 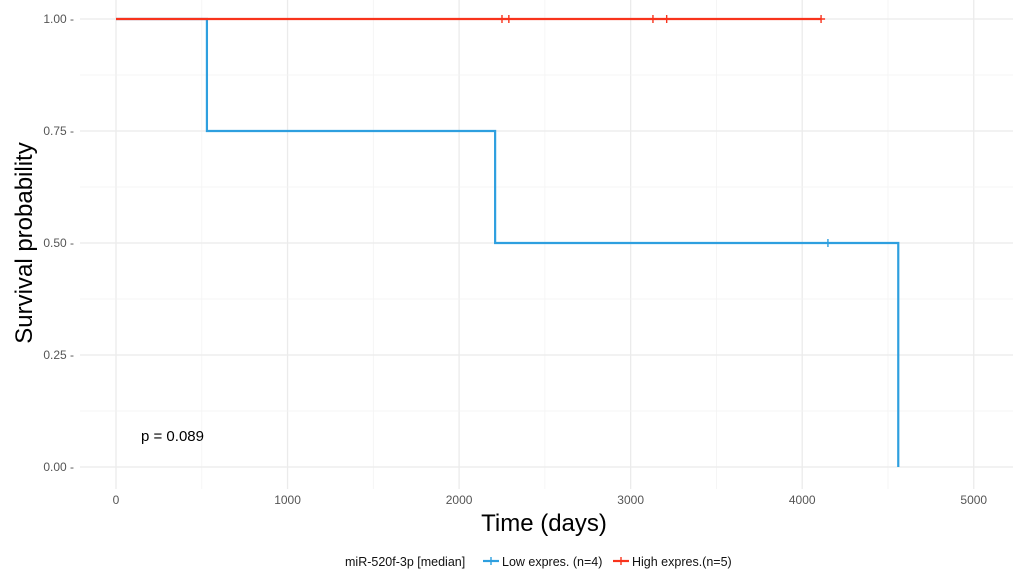 What do you see at coordinates (405, 562) in the screenshot?
I see `legend-title: miR-520f-3p [median]` at bounding box center [405, 562].